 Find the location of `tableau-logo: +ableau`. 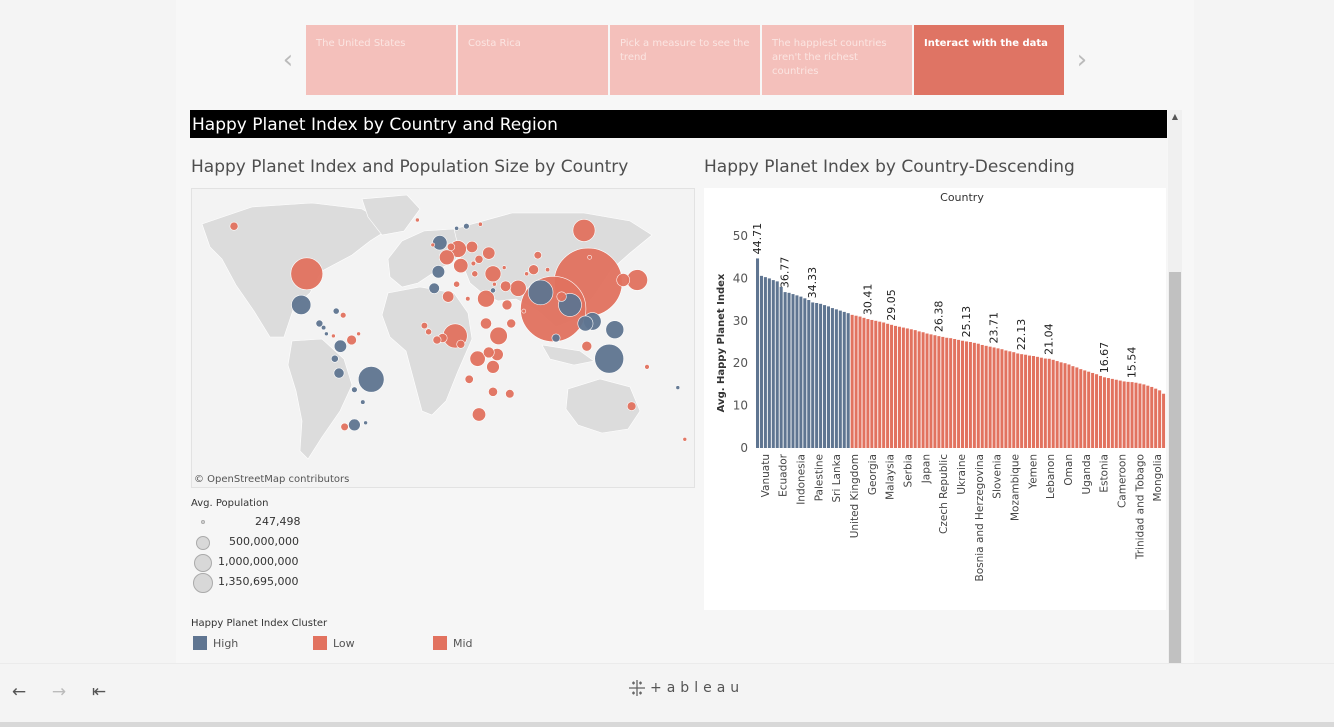

tableau-logo: +ableau is located at coordinates (688, 688).